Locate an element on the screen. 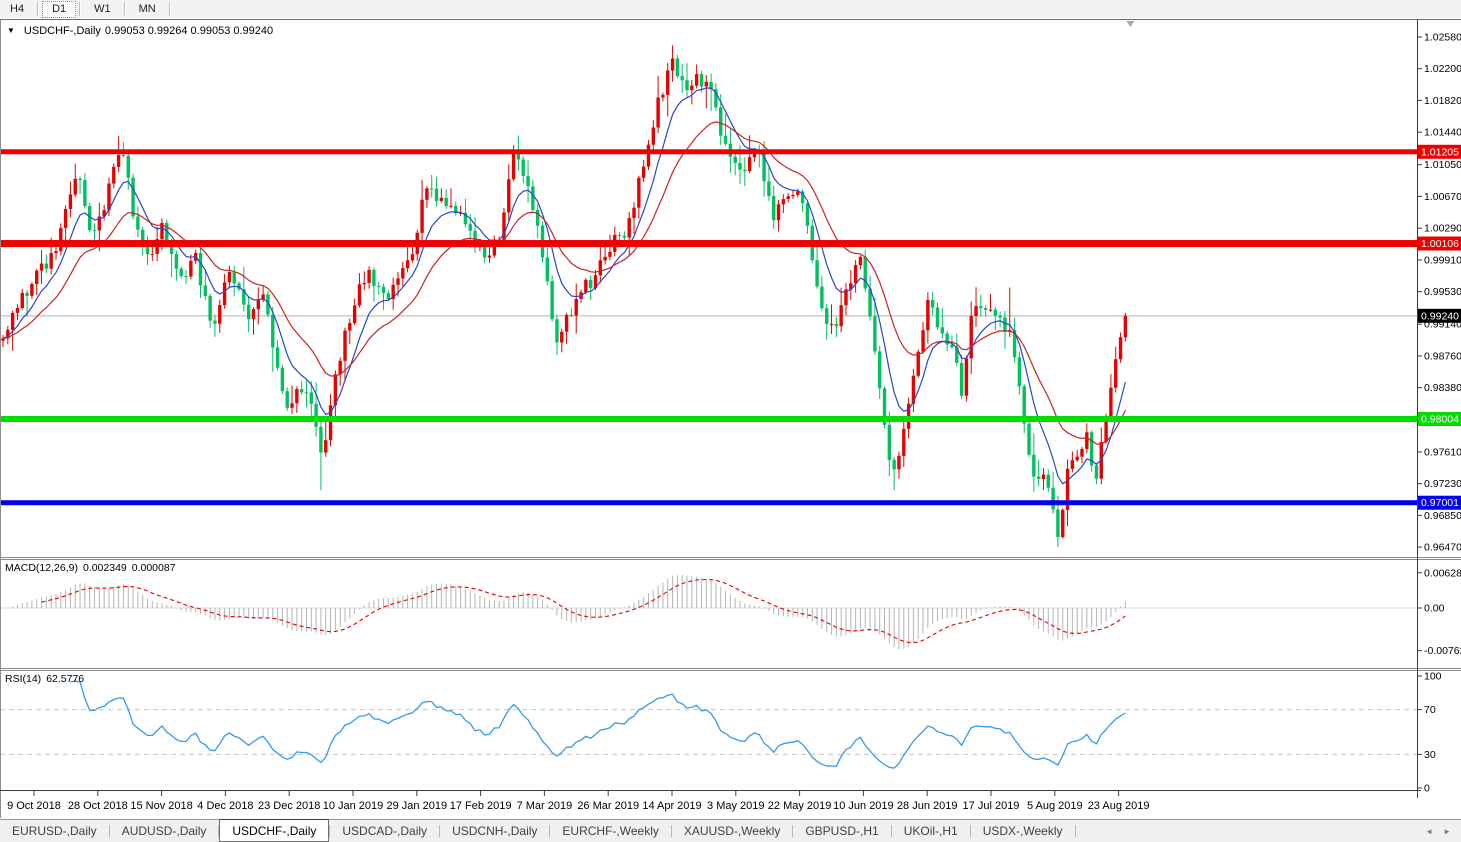 The width and height of the screenshot is (1461, 842). svg-text: 100 is located at coordinates (1433, 677).